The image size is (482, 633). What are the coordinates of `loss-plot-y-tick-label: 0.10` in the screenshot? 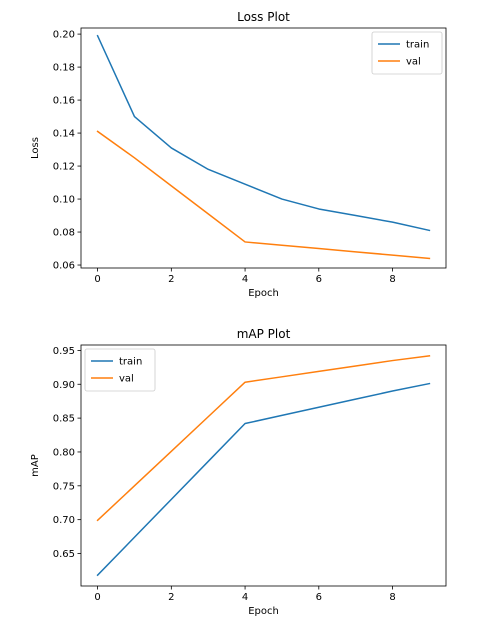 It's located at (64, 200).